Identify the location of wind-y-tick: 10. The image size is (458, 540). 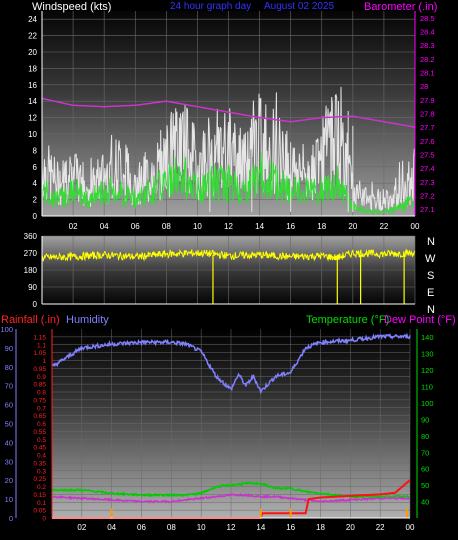
(32, 134).